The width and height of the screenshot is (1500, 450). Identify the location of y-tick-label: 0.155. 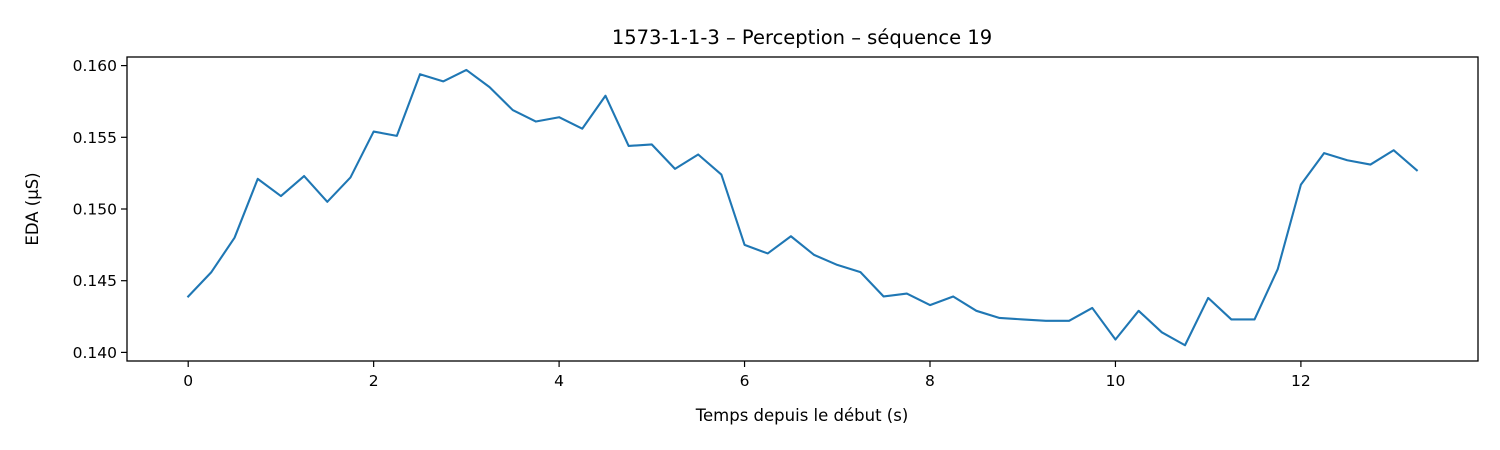
(95, 138).